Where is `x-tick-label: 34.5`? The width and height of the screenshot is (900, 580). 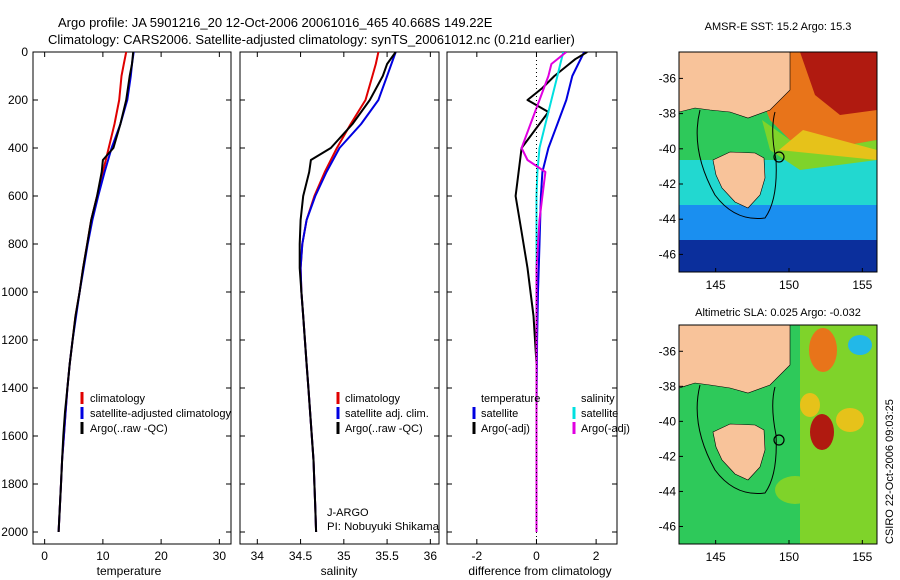 x-tick-label: 34.5 is located at coordinates (301, 556).